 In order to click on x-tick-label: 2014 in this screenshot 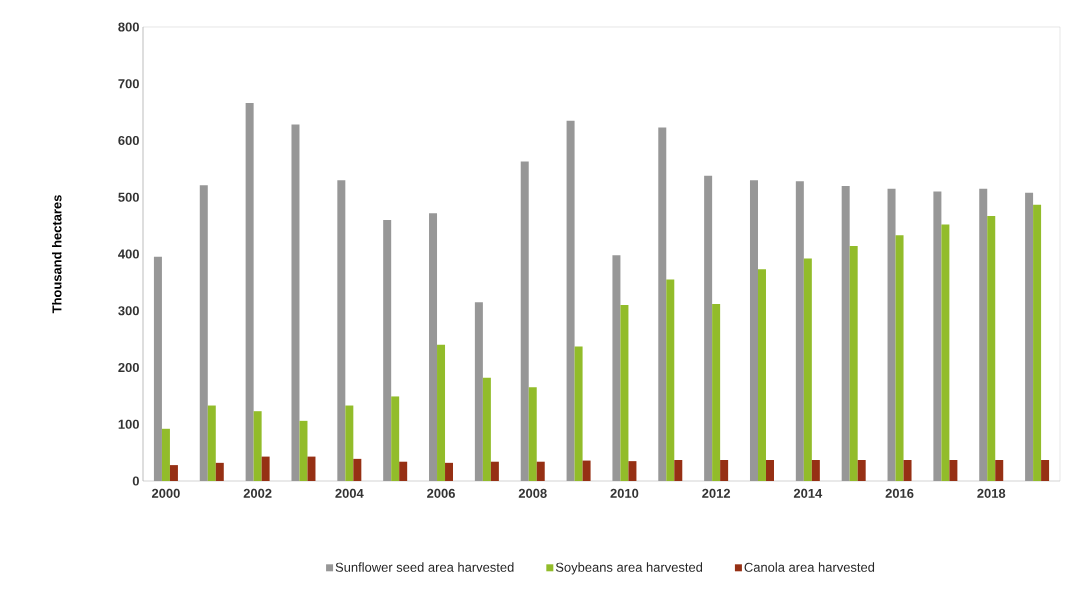, I will do `click(808, 493)`.